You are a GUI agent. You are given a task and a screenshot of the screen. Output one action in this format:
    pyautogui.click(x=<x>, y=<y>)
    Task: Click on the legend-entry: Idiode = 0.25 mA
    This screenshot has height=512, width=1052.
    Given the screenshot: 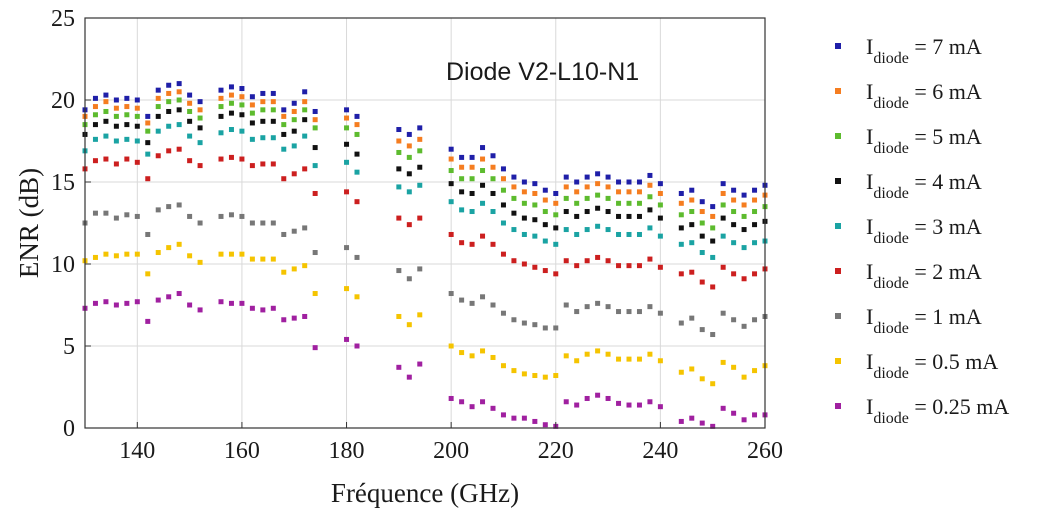 What is the action you would take?
    pyautogui.click(x=937, y=410)
    